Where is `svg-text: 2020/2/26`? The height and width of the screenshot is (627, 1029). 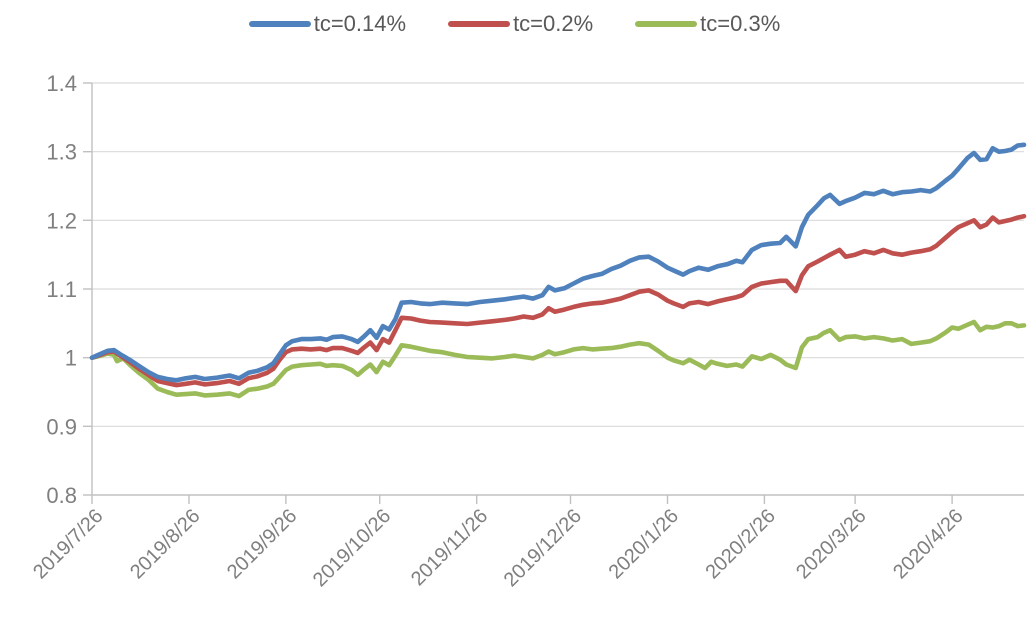 svg-text: 2020/2/26 is located at coordinates (740, 544).